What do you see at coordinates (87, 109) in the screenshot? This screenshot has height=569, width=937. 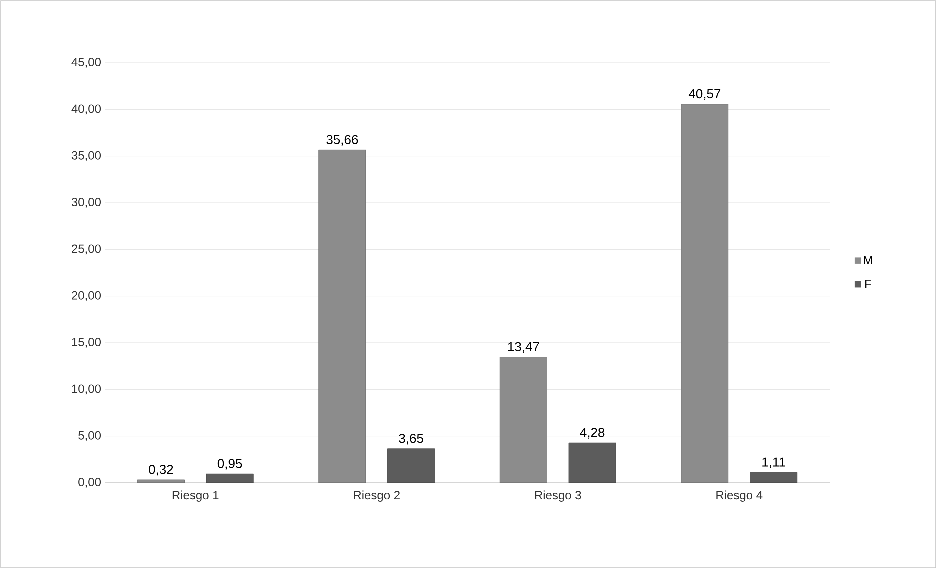 I see `y-tick-label: 40,00` at bounding box center [87, 109].